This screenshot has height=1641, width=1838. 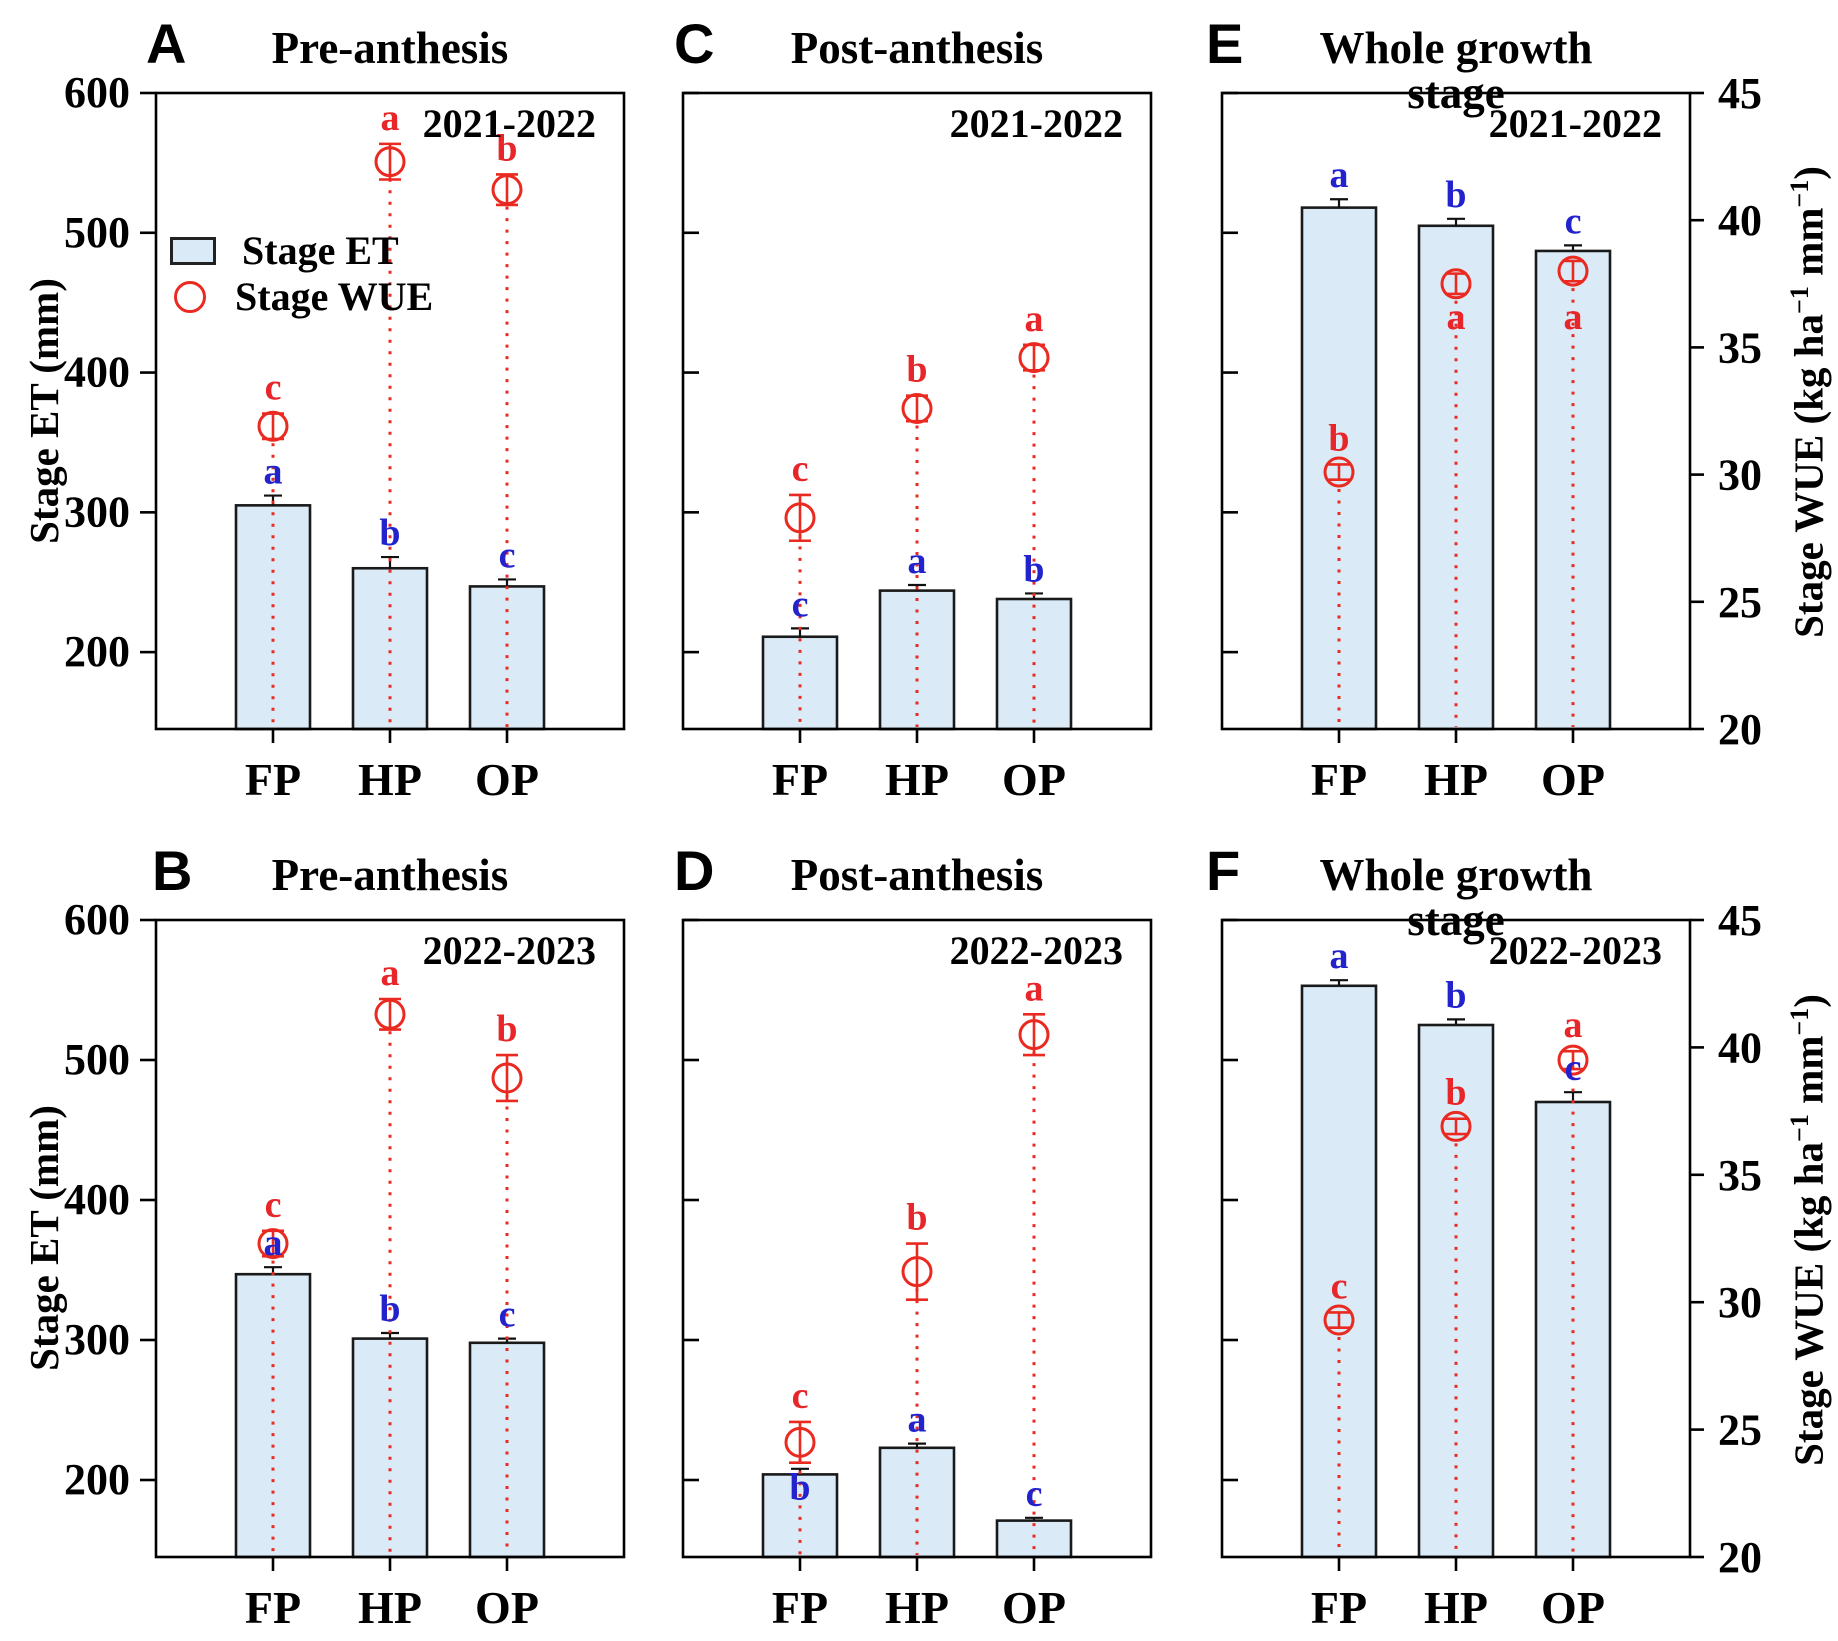 What do you see at coordinates (1575, 950) in the screenshot?
I see `year-label-F: 2022-2023` at bounding box center [1575, 950].